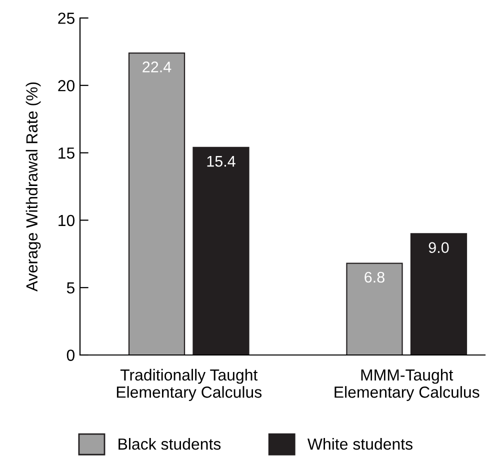  What do you see at coordinates (374, 277) in the screenshot?
I see `data-label: 6.8` at bounding box center [374, 277].